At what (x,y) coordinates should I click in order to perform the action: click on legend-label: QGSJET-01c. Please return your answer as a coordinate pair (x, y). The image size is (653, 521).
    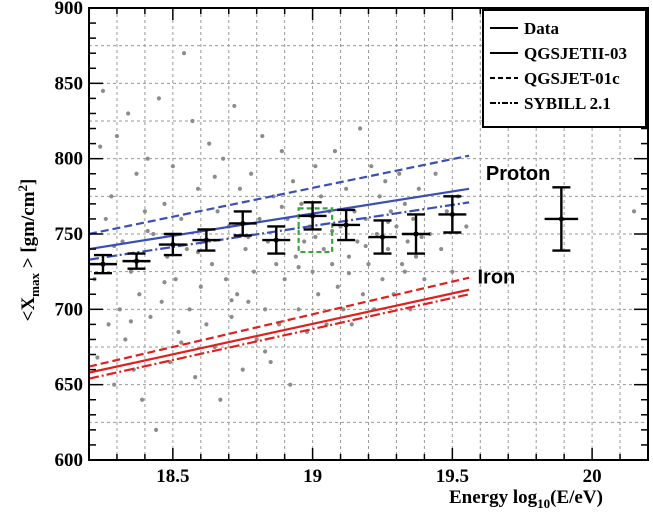
    Looking at the image, I should click on (572, 78).